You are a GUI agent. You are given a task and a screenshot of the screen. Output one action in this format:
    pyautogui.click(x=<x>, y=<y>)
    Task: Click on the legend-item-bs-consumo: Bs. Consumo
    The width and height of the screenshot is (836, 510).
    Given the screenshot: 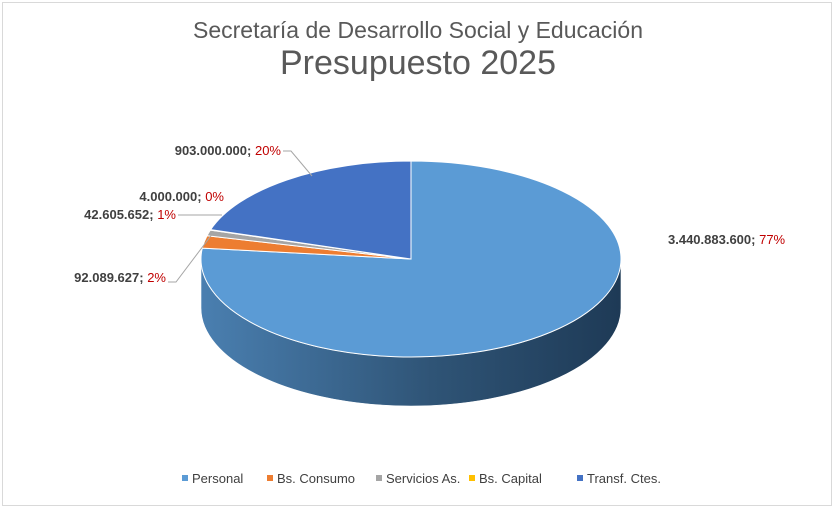 What is the action you would take?
    pyautogui.click(x=311, y=478)
    